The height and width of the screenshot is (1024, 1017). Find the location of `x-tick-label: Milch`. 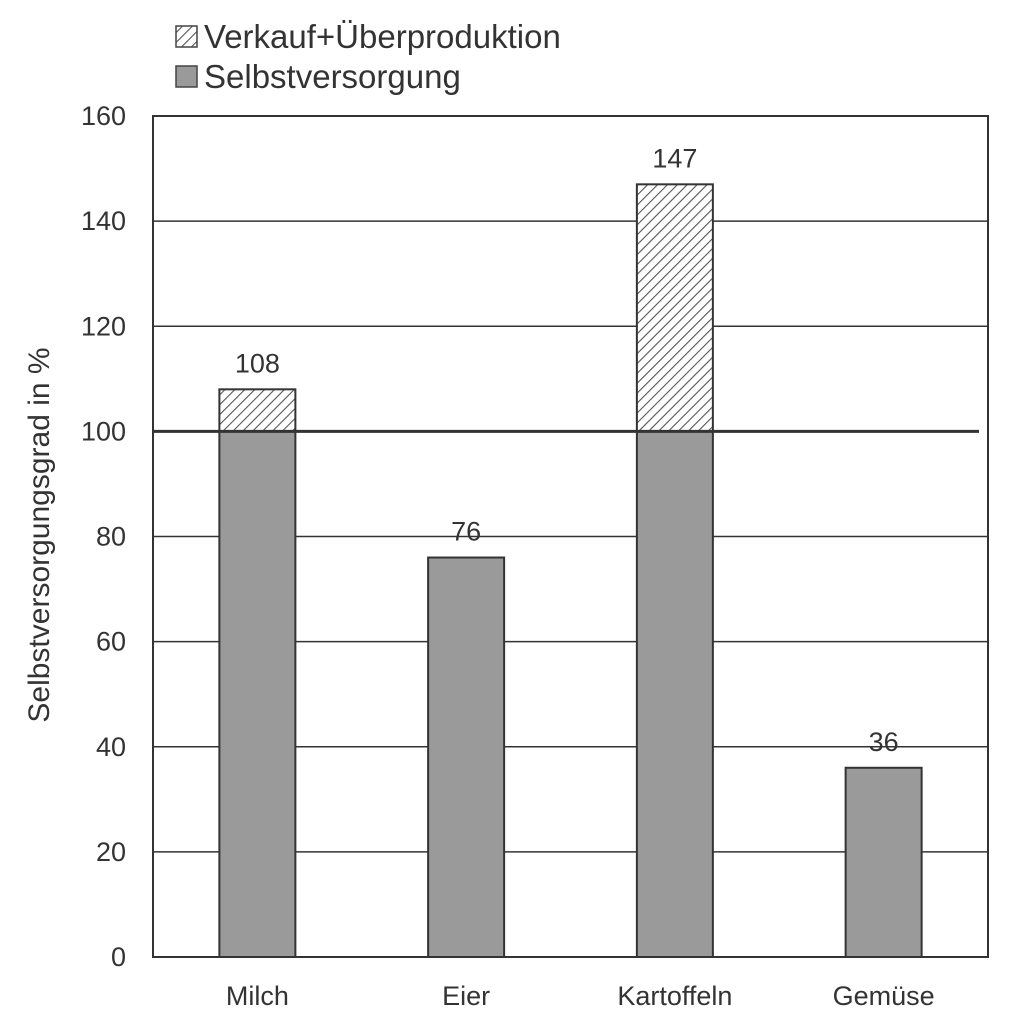

x-tick-label: Milch is located at coordinates (257, 996).